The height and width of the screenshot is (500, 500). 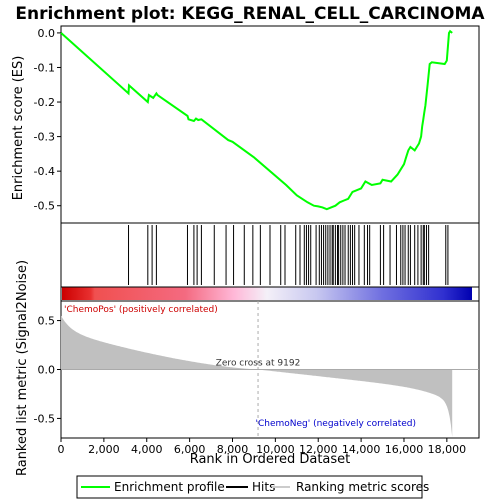 I want to click on es-y-tick-label: -0.3, so click(x=44, y=137).